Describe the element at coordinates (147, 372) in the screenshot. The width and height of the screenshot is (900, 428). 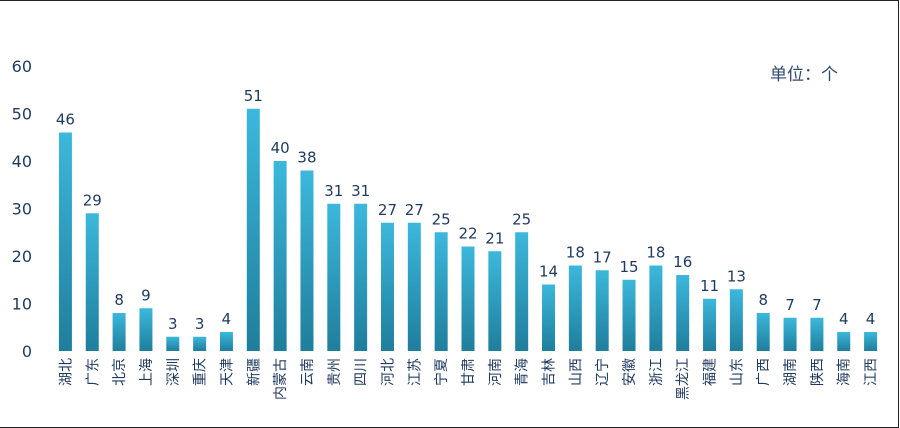
I see `x-tick-label: 上海` at that location.